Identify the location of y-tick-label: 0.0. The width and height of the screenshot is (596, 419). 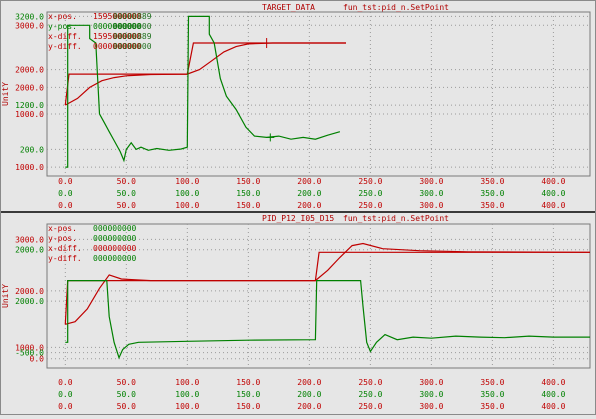
(37, 359).